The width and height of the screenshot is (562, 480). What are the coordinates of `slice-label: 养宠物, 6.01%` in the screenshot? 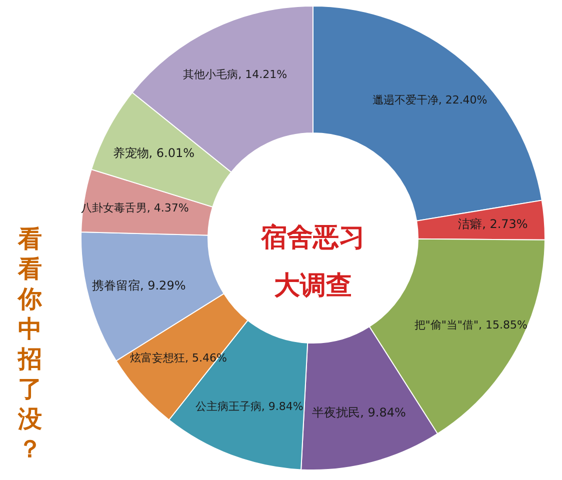 It's located at (153, 153).